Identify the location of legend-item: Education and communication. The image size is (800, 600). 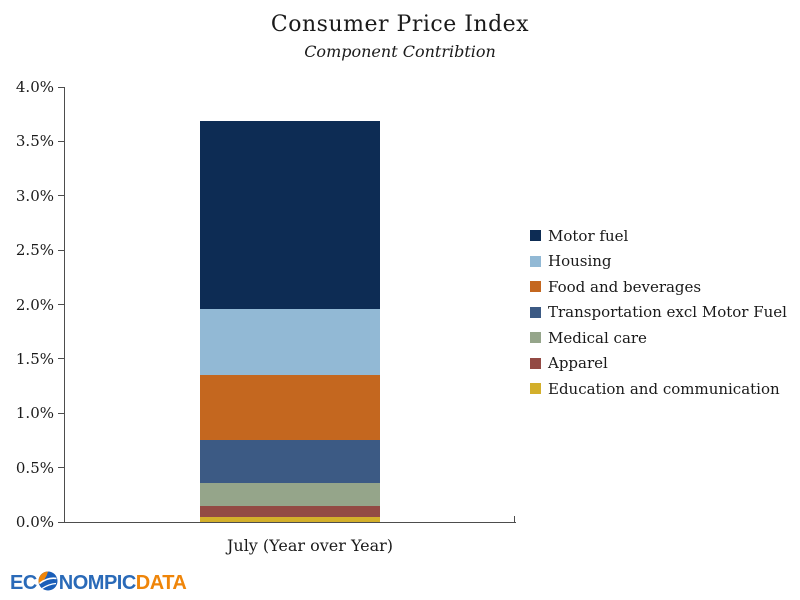
(664, 389).